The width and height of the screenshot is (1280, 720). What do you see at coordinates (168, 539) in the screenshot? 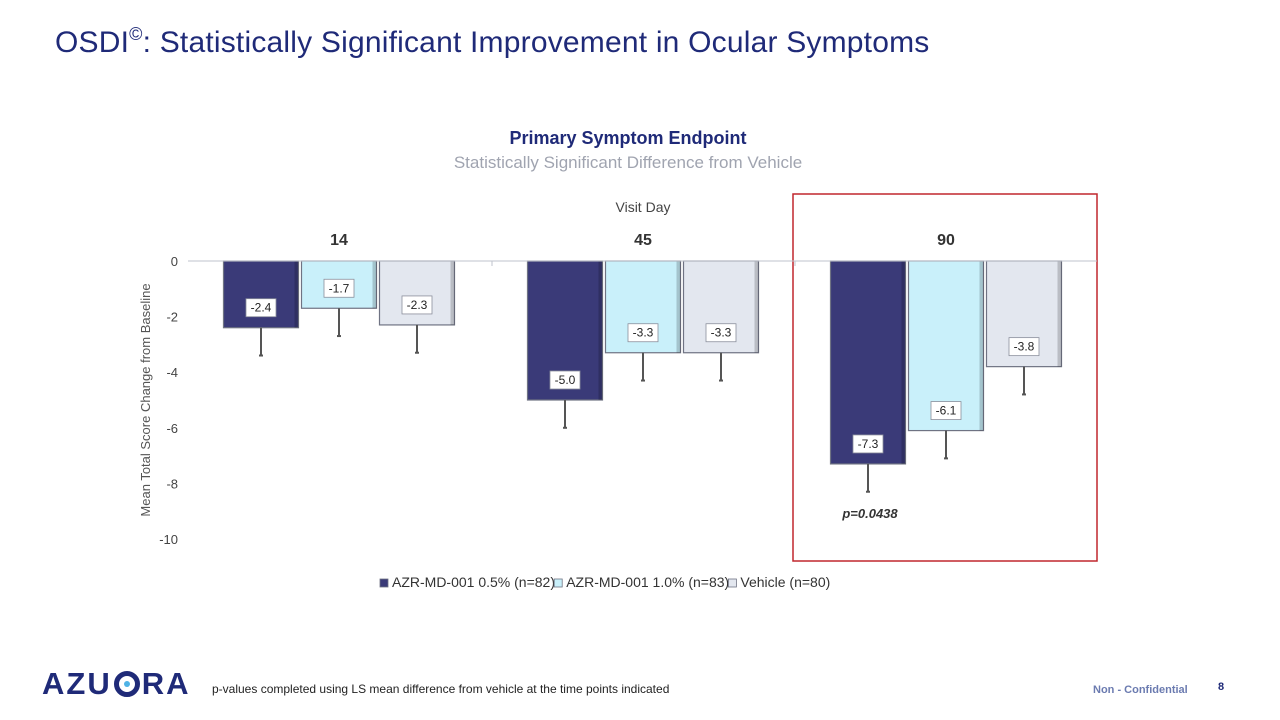
I see `y-tick-label: -10` at bounding box center [168, 539].